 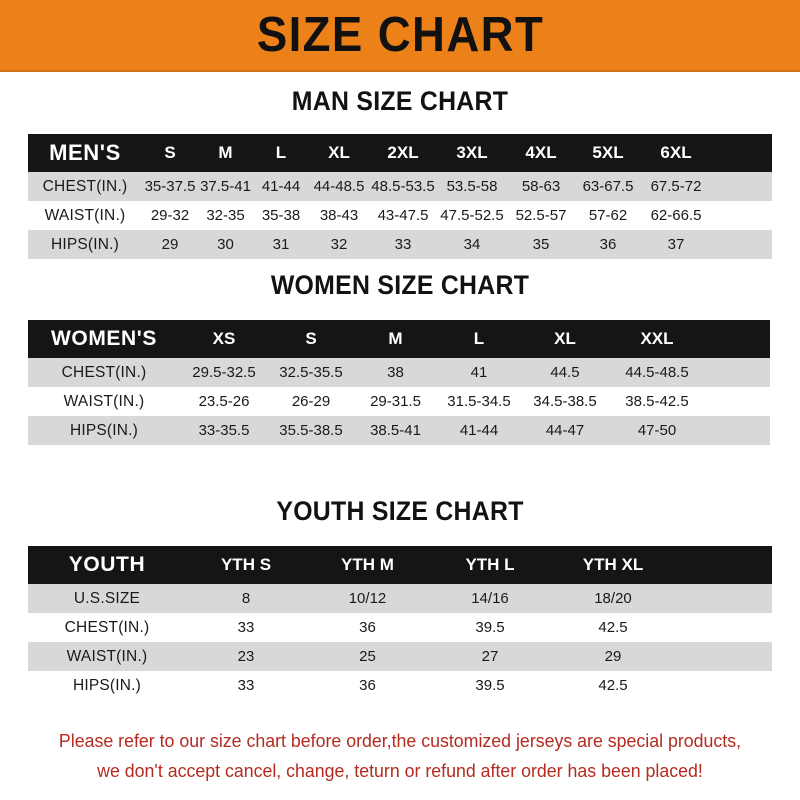 What do you see at coordinates (311, 430) in the screenshot?
I see `women-cell: 35.5-38.5` at bounding box center [311, 430].